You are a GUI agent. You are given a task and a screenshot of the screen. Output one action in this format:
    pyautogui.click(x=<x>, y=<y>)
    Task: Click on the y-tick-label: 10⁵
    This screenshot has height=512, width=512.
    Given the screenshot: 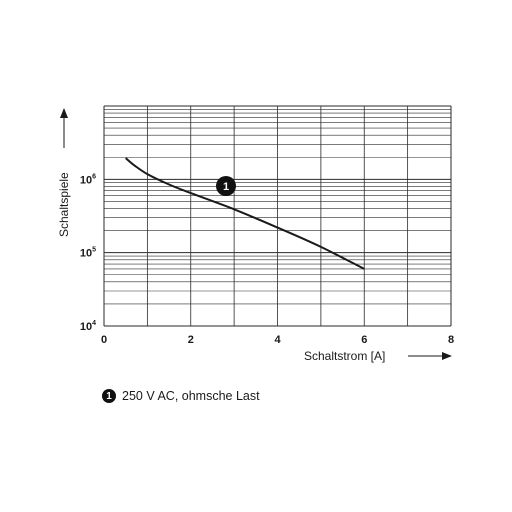 What is the action you would take?
    pyautogui.click(x=88, y=253)
    